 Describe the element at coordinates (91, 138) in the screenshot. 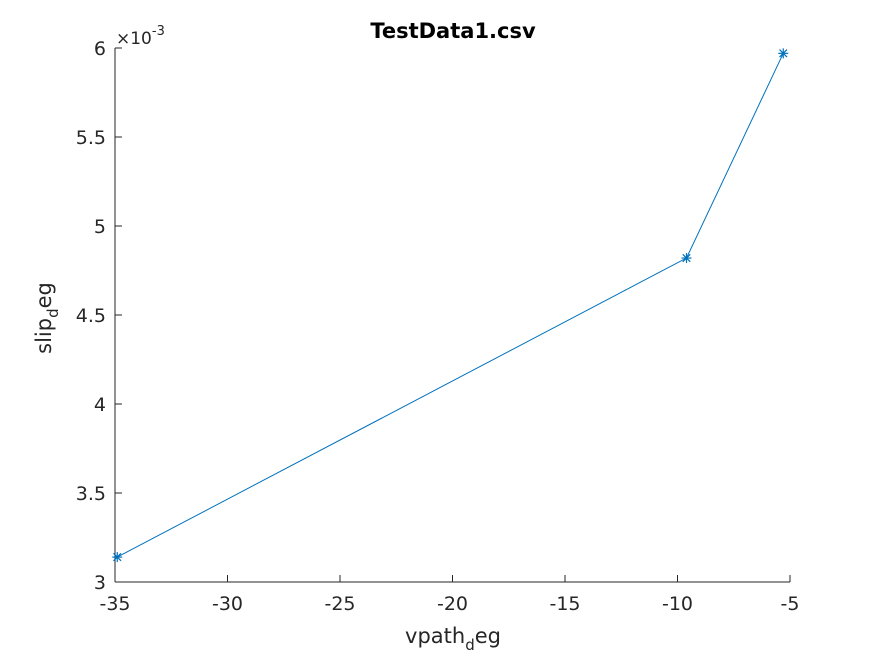

I see `y-tick-label: 5.5` at that location.